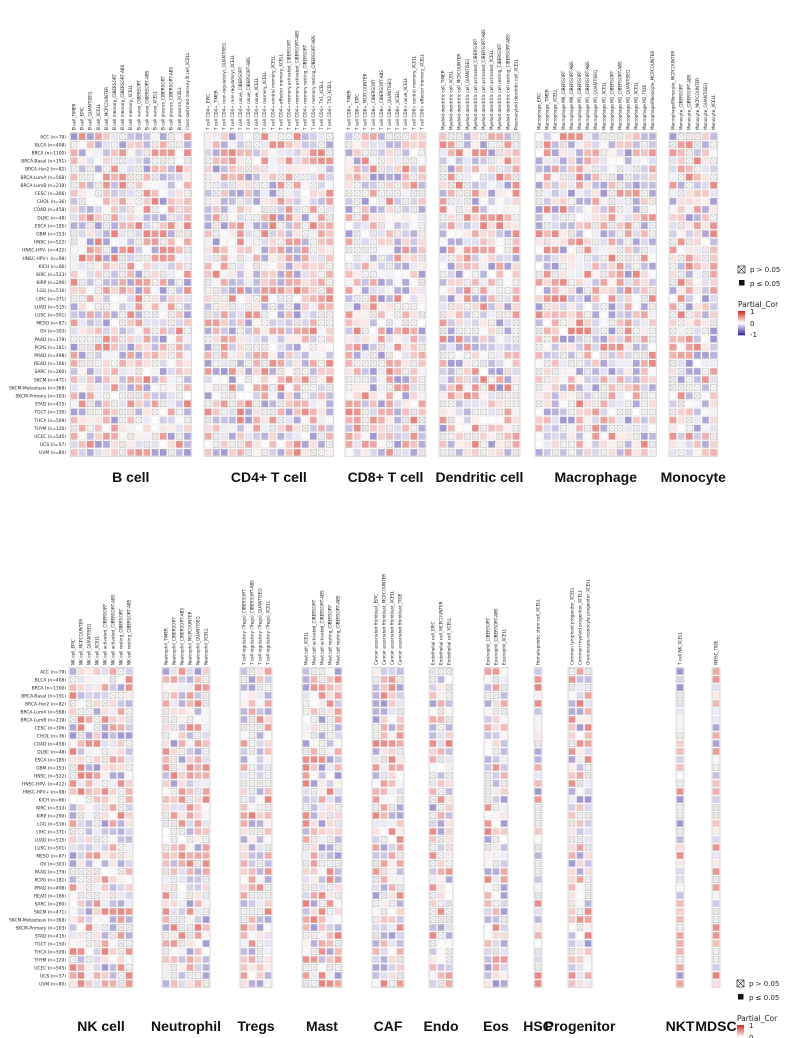  I want to click on legend-tick: 0, so click(751, 1036).